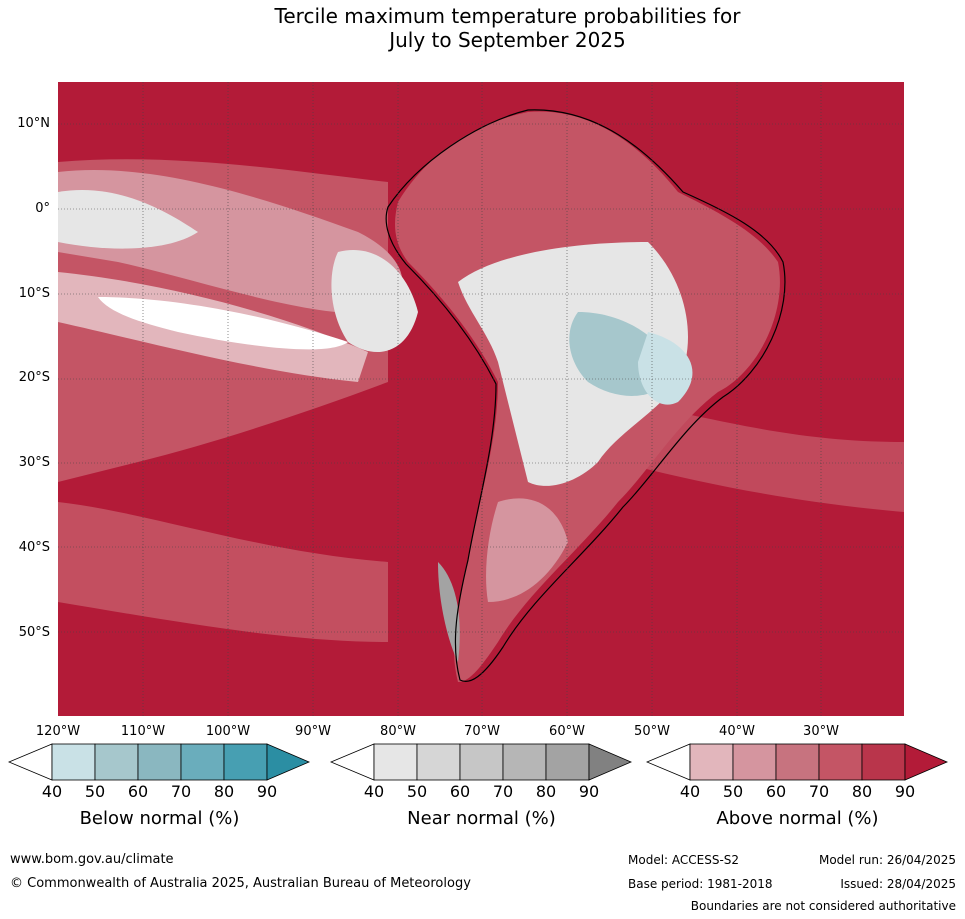 The image size is (965, 919). I want to click on near-normal-peru-offshore, so click(374, 301).